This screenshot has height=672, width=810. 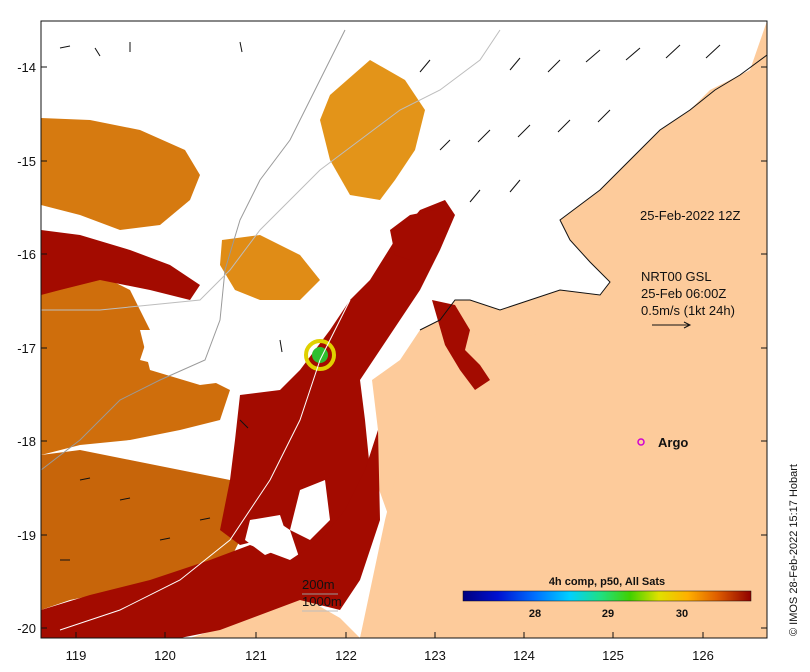 I want to click on argo-marker, so click(x=641, y=442).